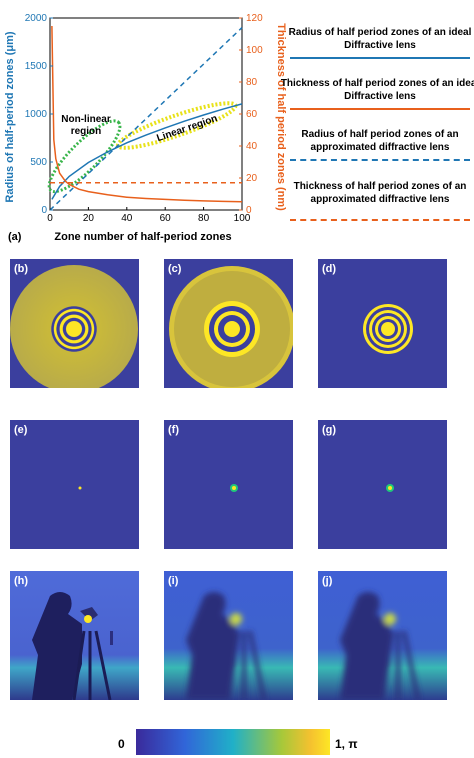  I want to click on zone-plate-dense, so click(74, 326).